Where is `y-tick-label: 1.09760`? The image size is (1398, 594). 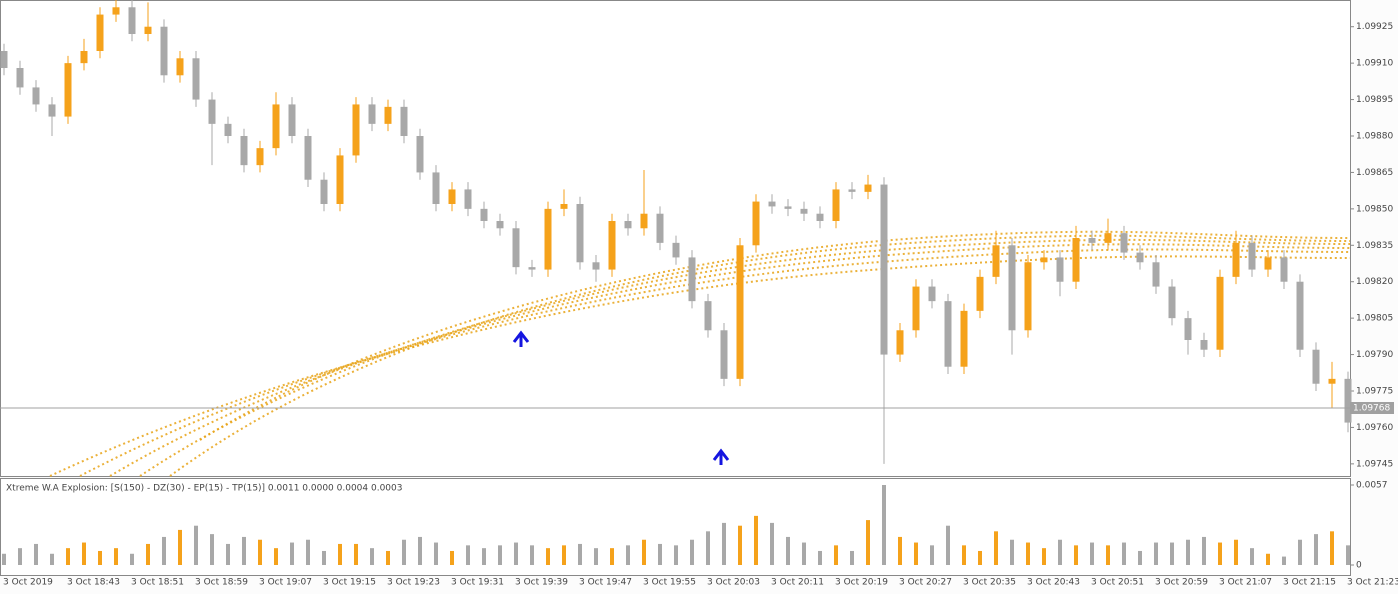
y-tick-label: 1.09760 is located at coordinates (1374, 428).